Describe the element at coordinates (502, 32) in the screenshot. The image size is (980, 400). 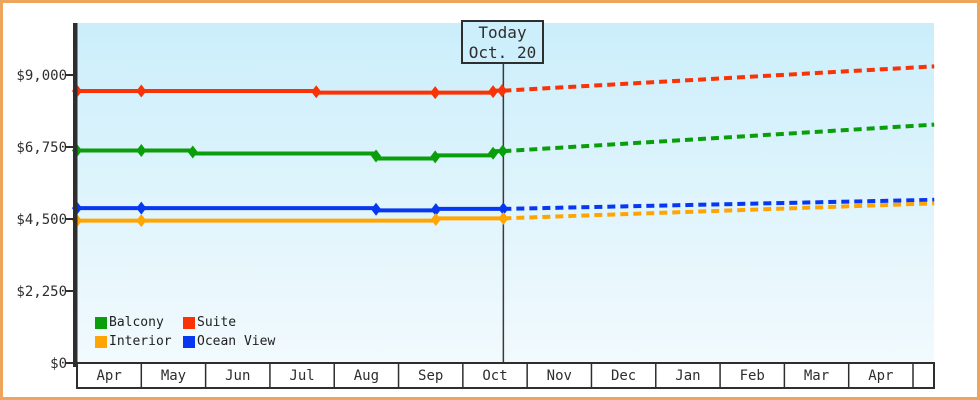
I see `today-label: Today` at that location.